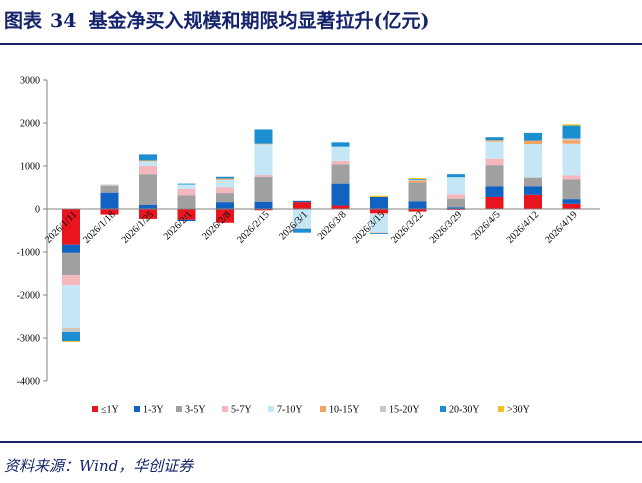  What do you see at coordinates (30, 81) in the screenshot?
I see `y-tick-label: 3000` at bounding box center [30, 81].